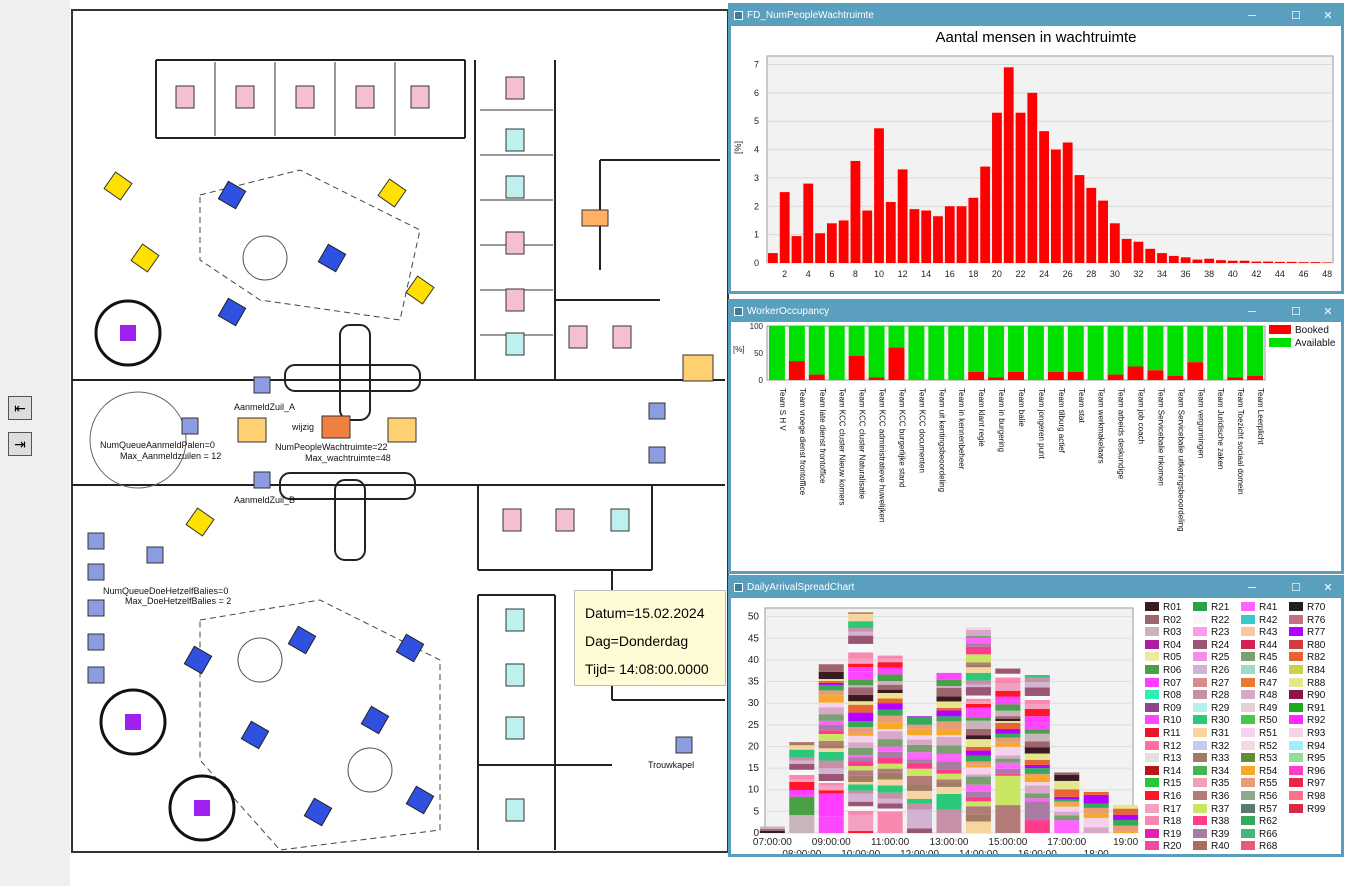 This screenshot has height=886, width=1352. I want to click on legend-label: R10, so click(1172, 721).